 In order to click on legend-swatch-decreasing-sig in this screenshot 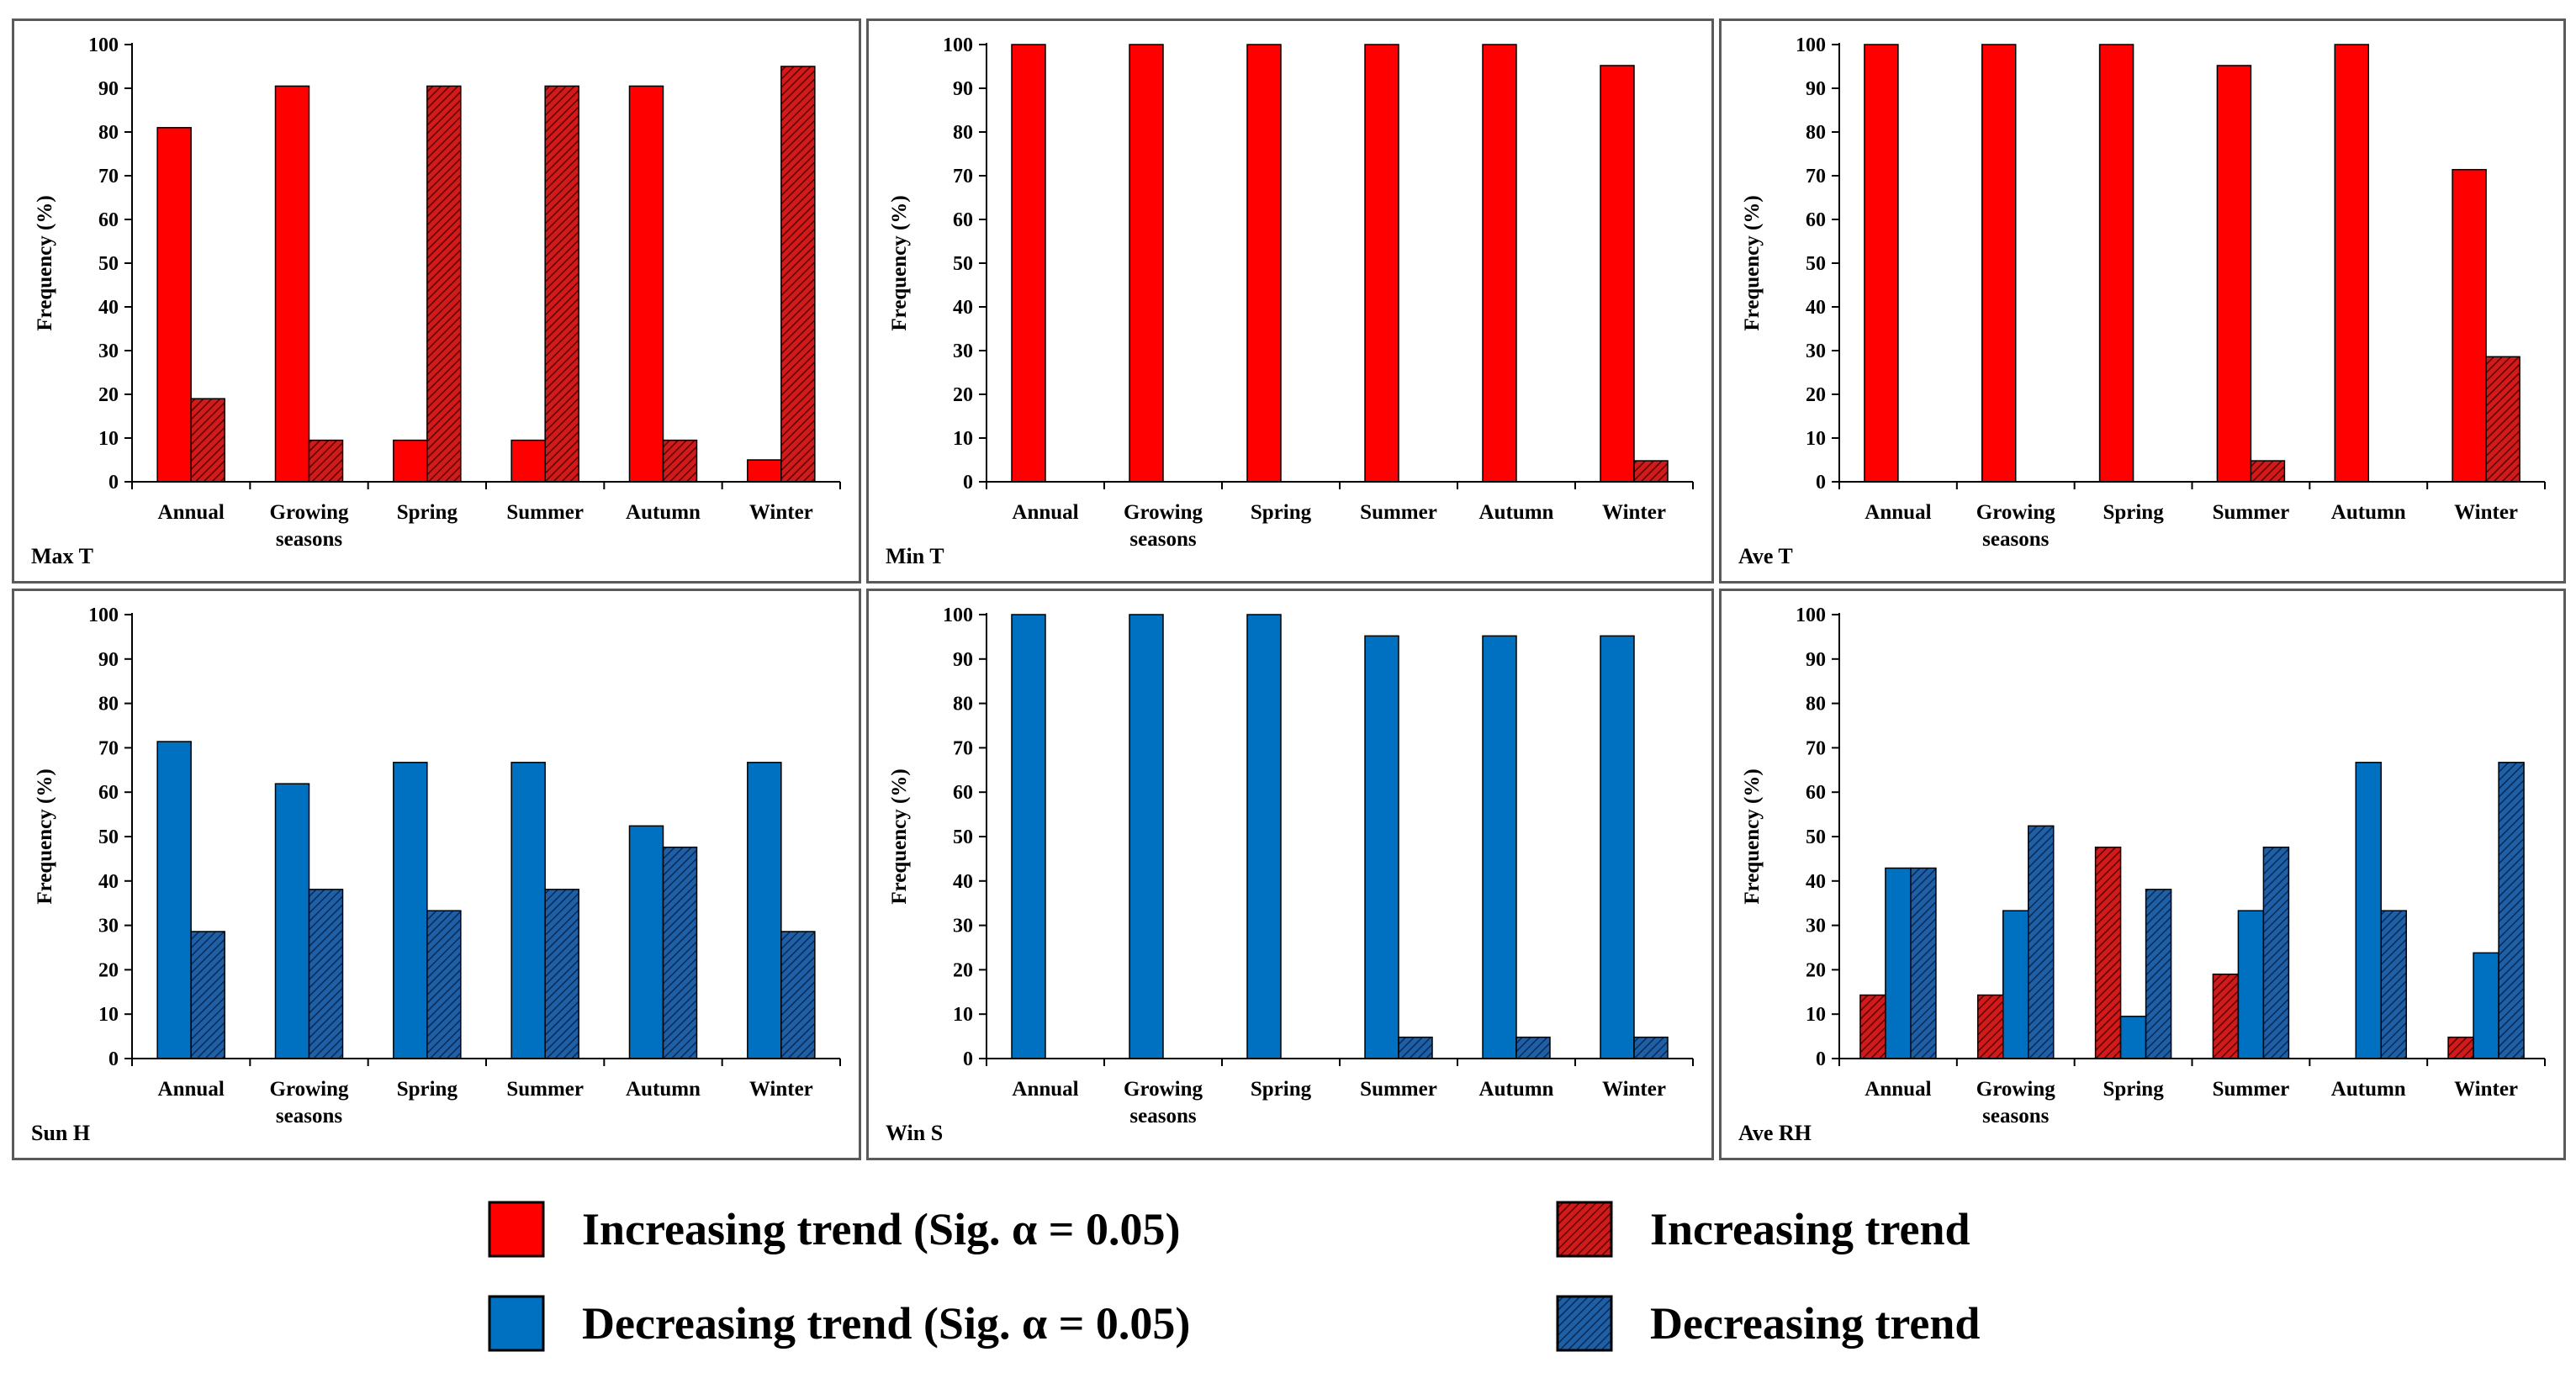, I will do `click(516, 1323)`.